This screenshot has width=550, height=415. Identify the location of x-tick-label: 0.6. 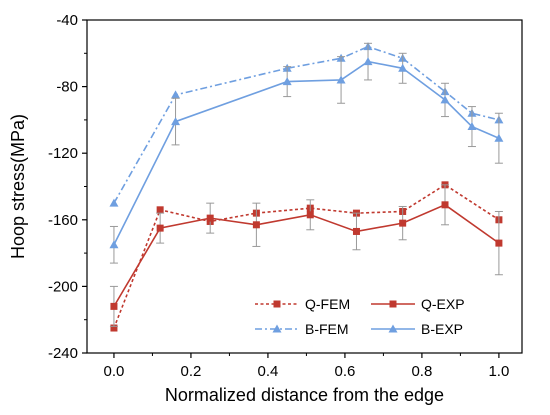
(344, 371).